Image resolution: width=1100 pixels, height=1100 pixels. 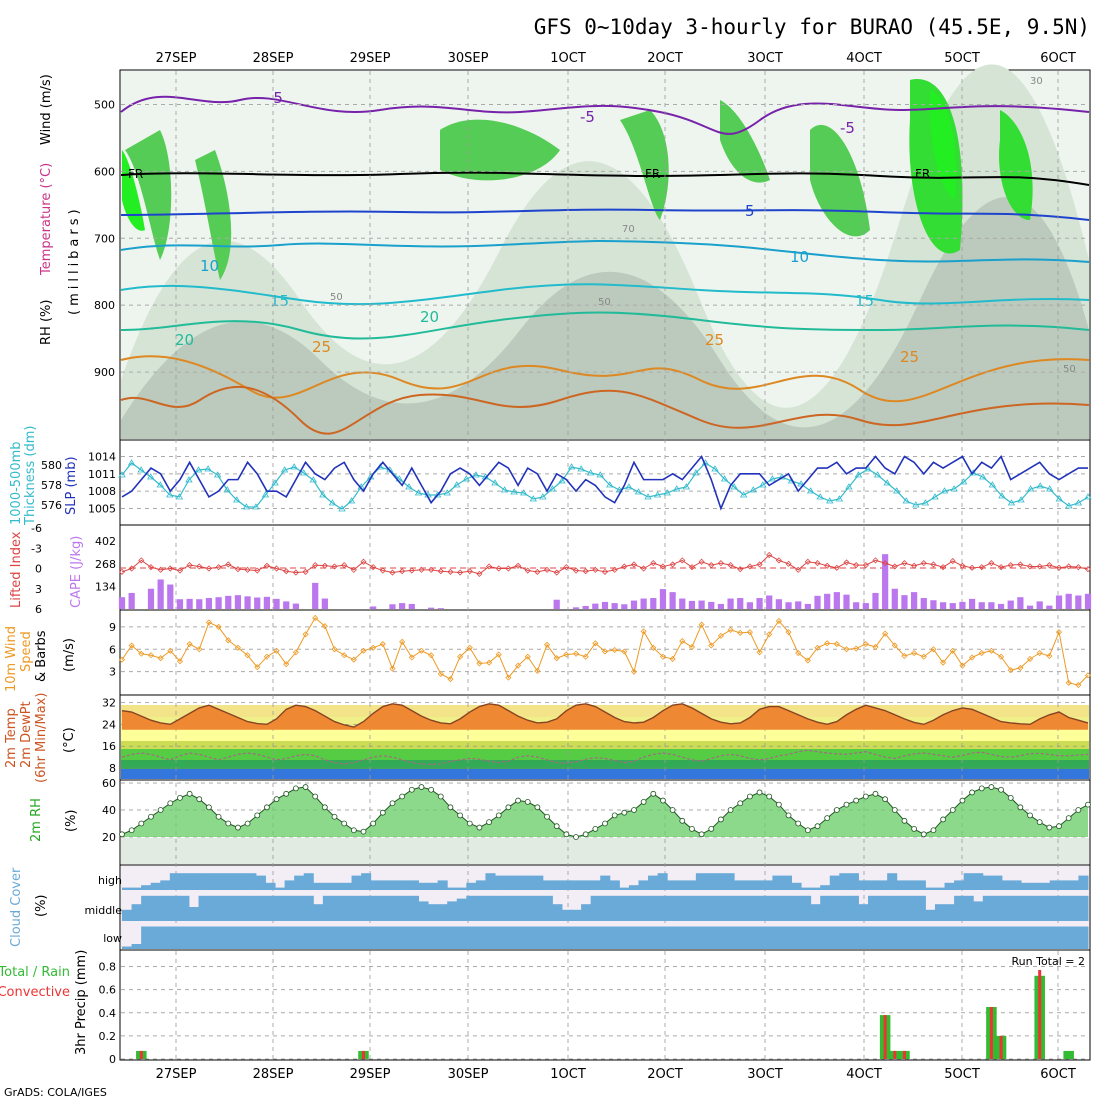 I want to click on rh-contour-label: 30, so click(x=1036, y=81).